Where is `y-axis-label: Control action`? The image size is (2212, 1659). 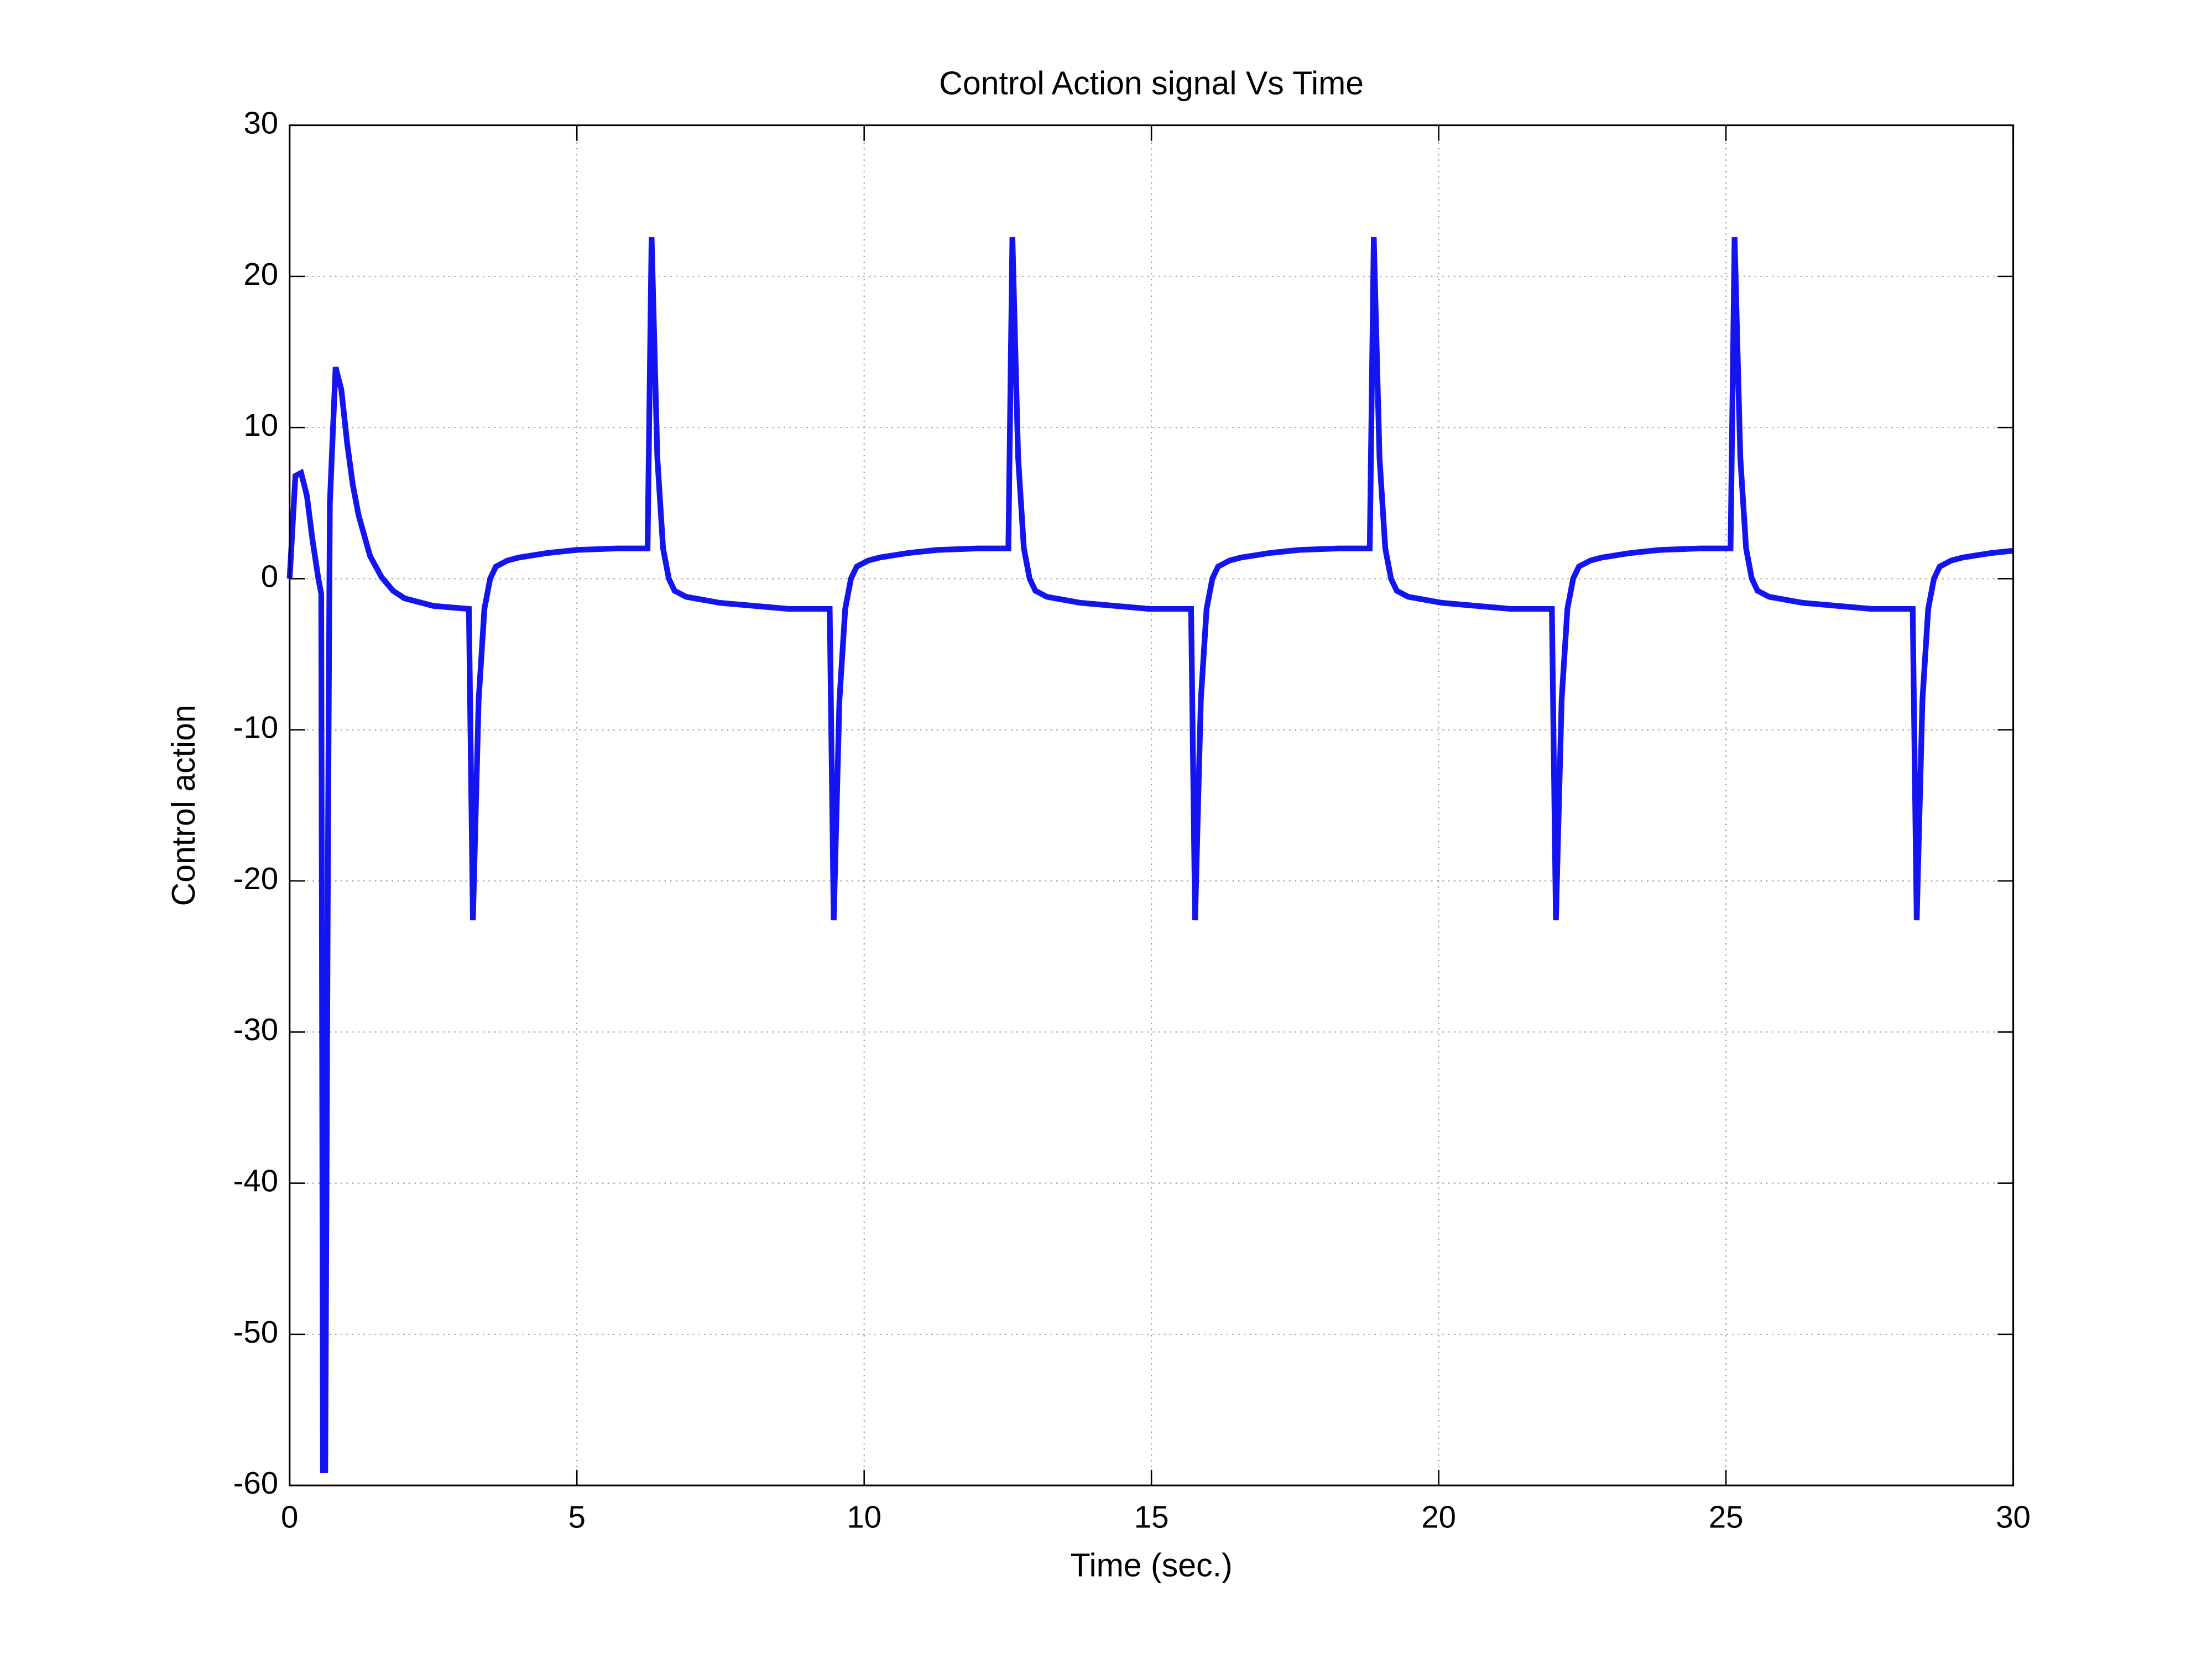 y-axis-label: Control action is located at coordinates (184, 806).